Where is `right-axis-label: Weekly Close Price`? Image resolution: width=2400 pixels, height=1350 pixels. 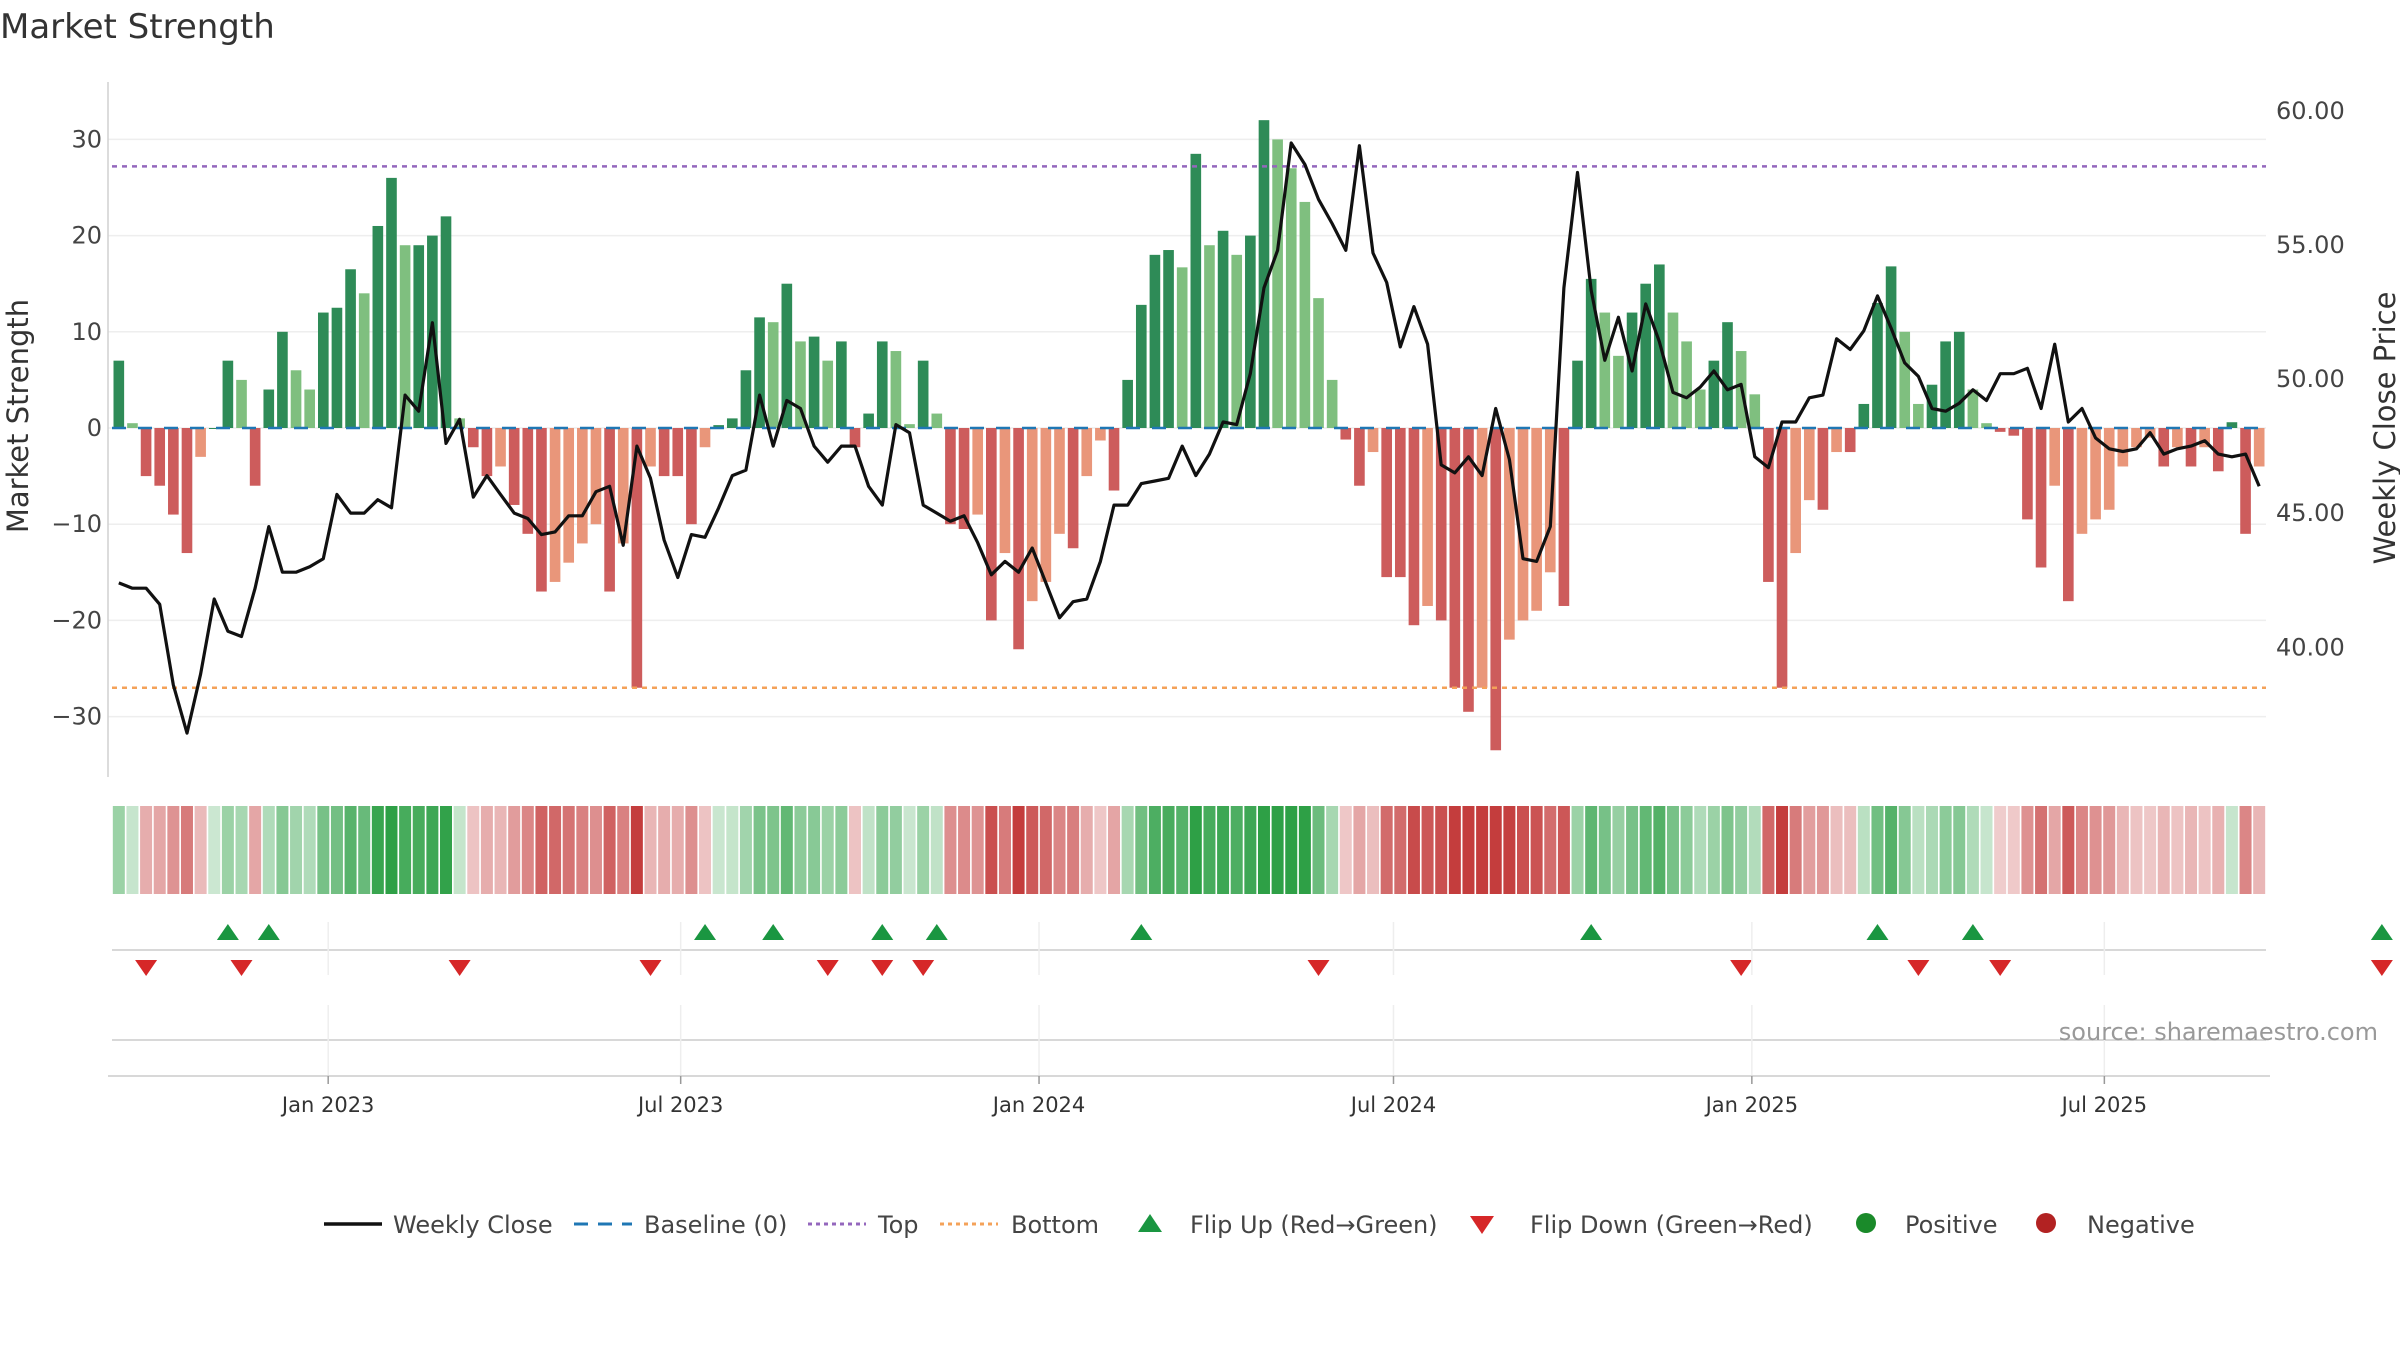 right-axis-label: Weekly Close Price is located at coordinates (2384, 428).